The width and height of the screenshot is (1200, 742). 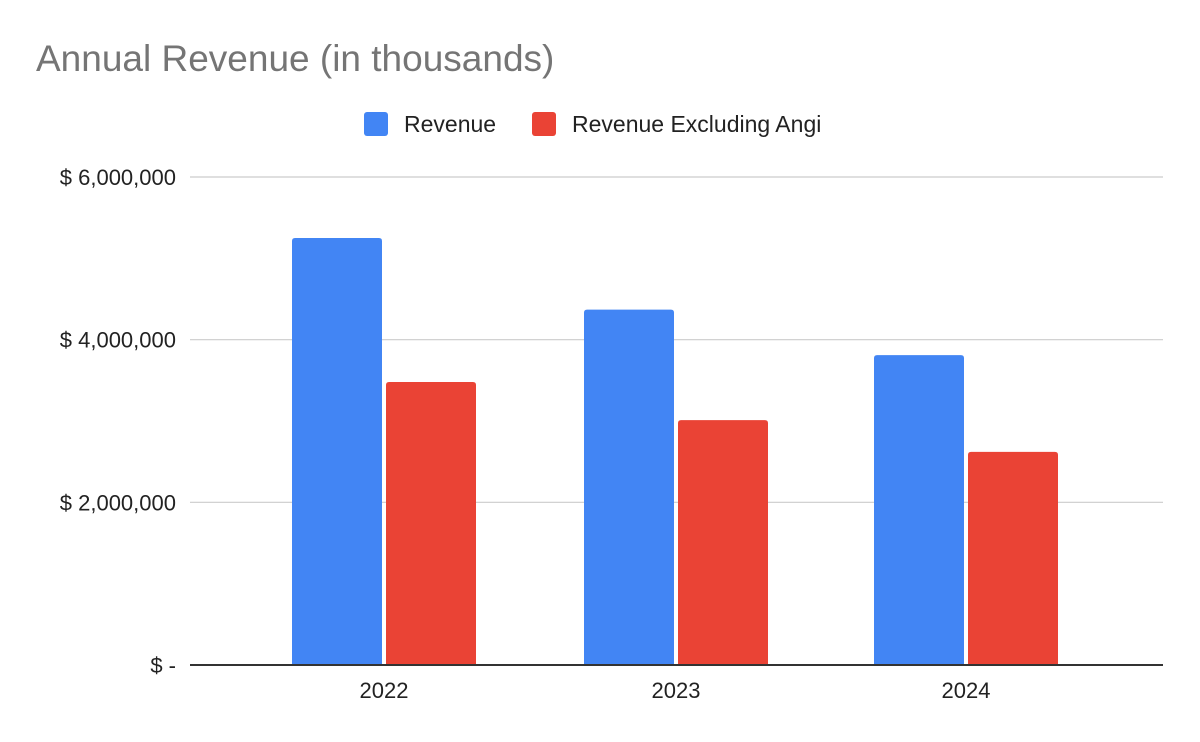 What do you see at coordinates (163, 665) in the screenshot?
I see `y-tick-label-0: $ -` at bounding box center [163, 665].